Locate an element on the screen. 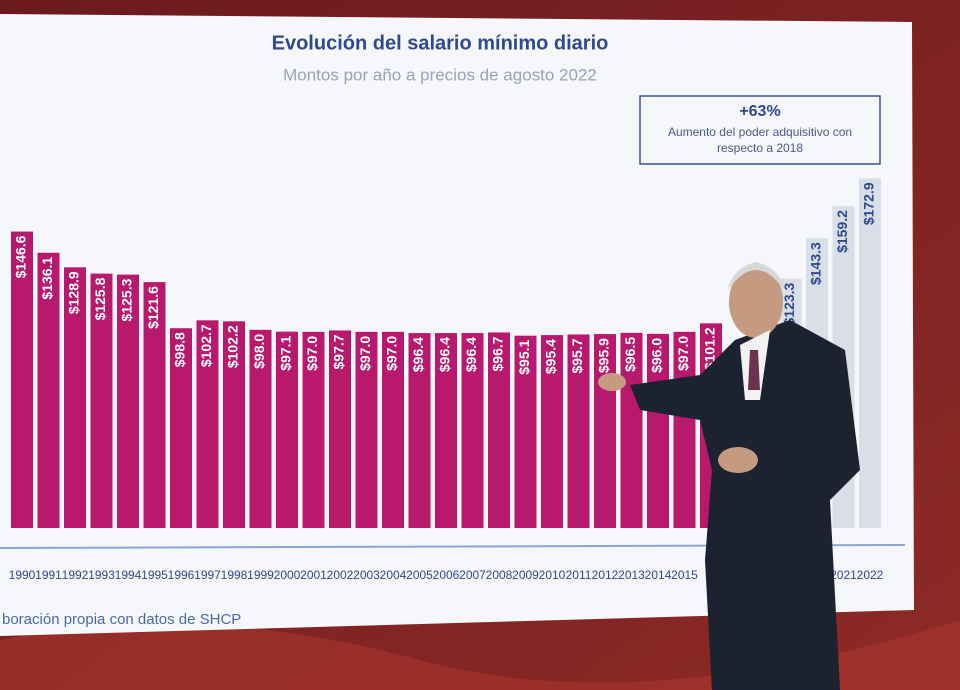 The height and width of the screenshot is (690, 960). value-label: $97.1 is located at coordinates (286, 352).